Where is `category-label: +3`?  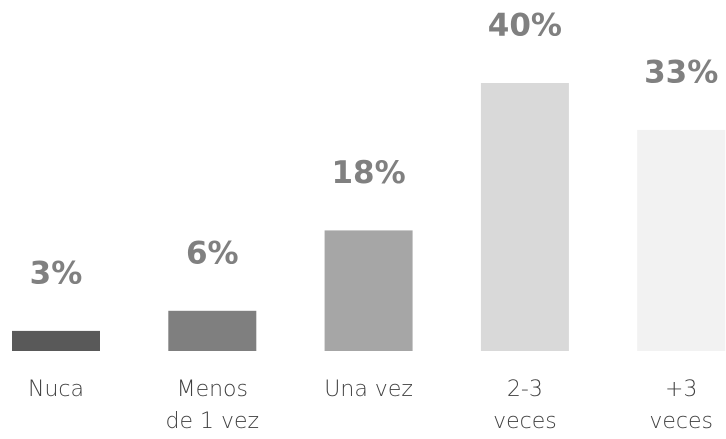 category-label: +3 is located at coordinates (681, 389).